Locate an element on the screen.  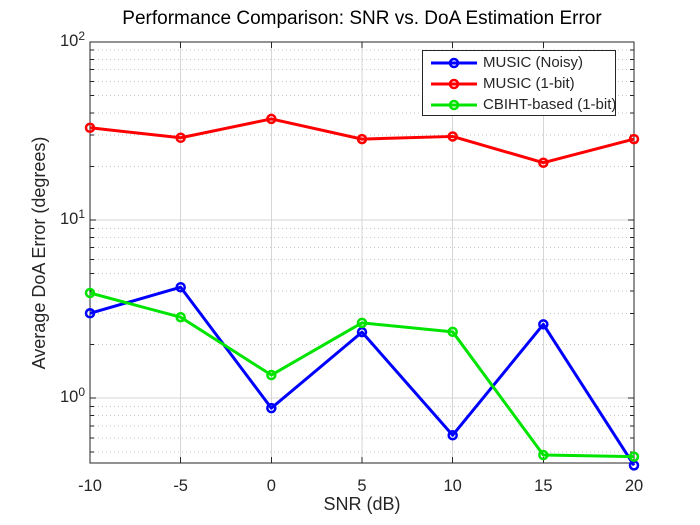
legend-item: CBIHT-based (1-bit) is located at coordinates (520, 104).